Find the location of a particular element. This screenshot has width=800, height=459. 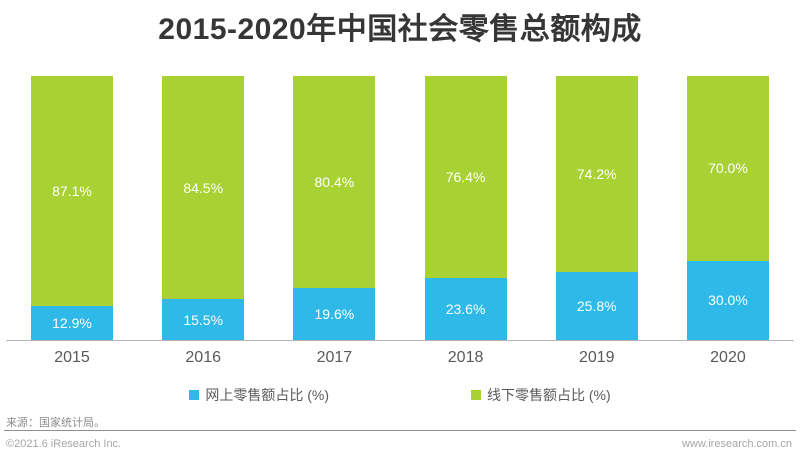

bar-segment-offline: 76.4% is located at coordinates (465, 177).